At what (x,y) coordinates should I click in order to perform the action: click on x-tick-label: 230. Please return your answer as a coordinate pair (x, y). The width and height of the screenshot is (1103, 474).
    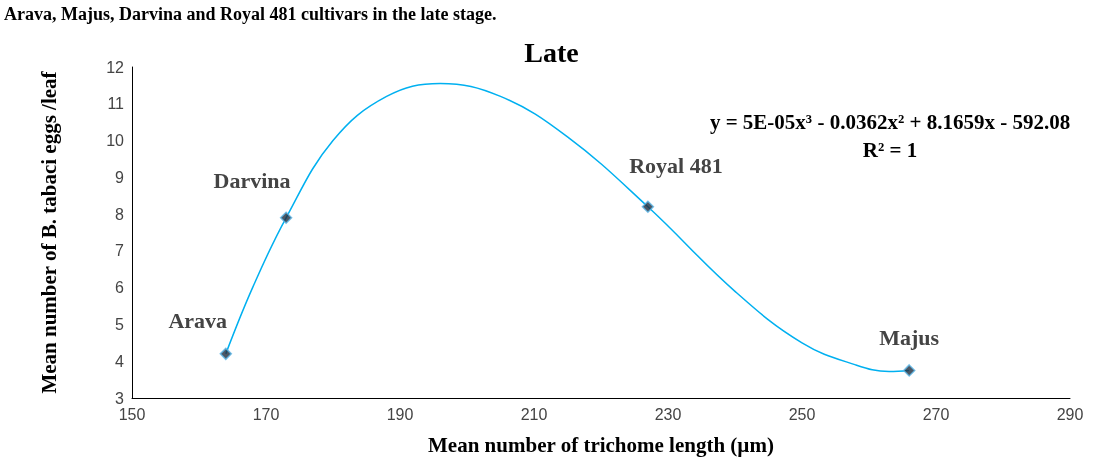
    Looking at the image, I should click on (668, 414).